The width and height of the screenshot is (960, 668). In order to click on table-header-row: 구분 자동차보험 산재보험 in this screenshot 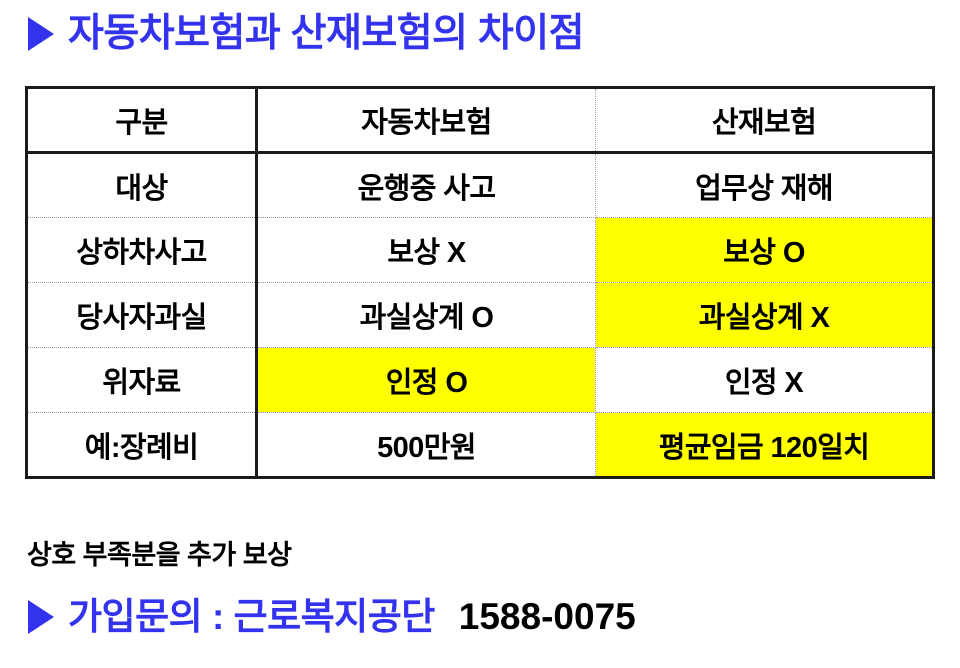, I will do `click(480, 120)`.